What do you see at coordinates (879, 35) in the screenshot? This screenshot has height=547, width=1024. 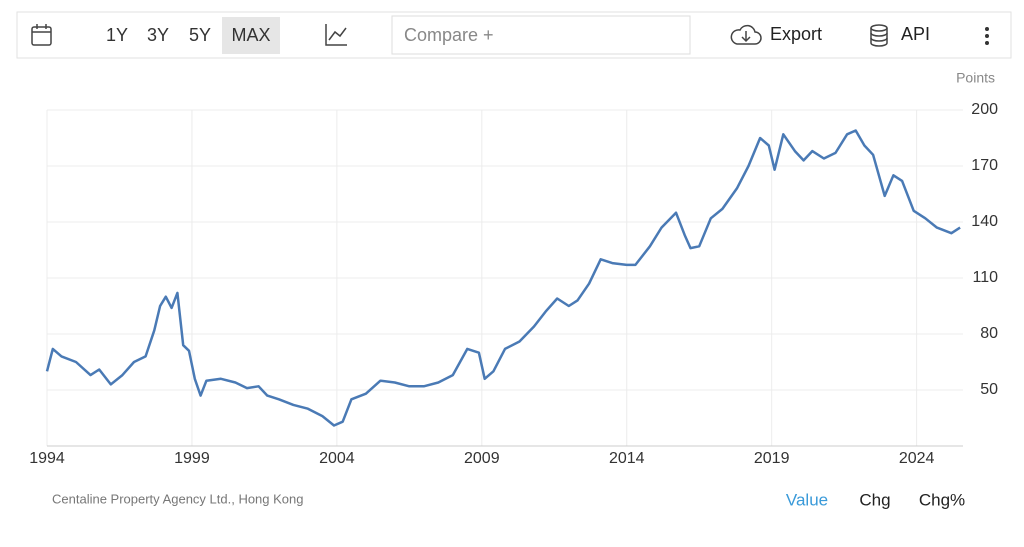 I see `api-icon` at bounding box center [879, 35].